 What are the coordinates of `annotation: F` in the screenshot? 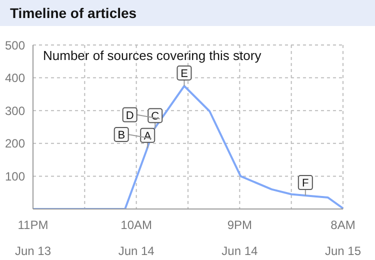 It's located at (306, 184).